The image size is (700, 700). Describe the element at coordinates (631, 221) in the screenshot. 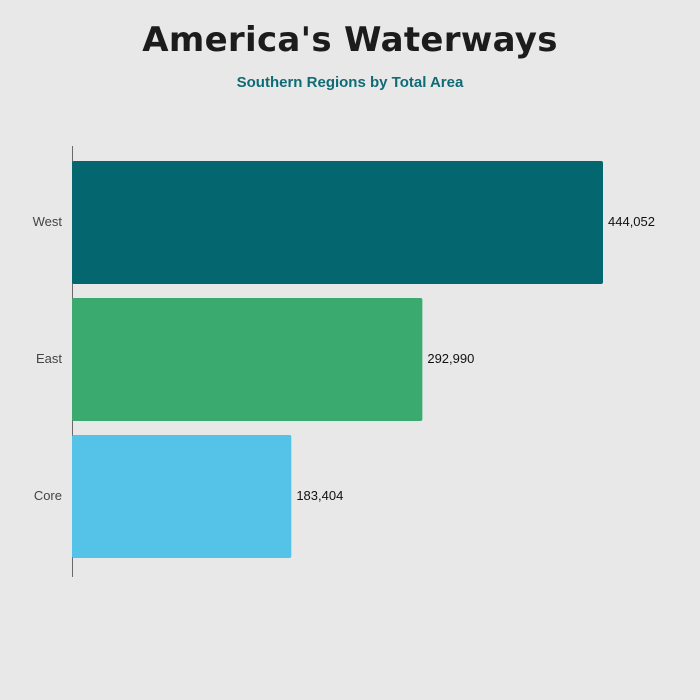

I see `value-label-west: 444,052` at that location.